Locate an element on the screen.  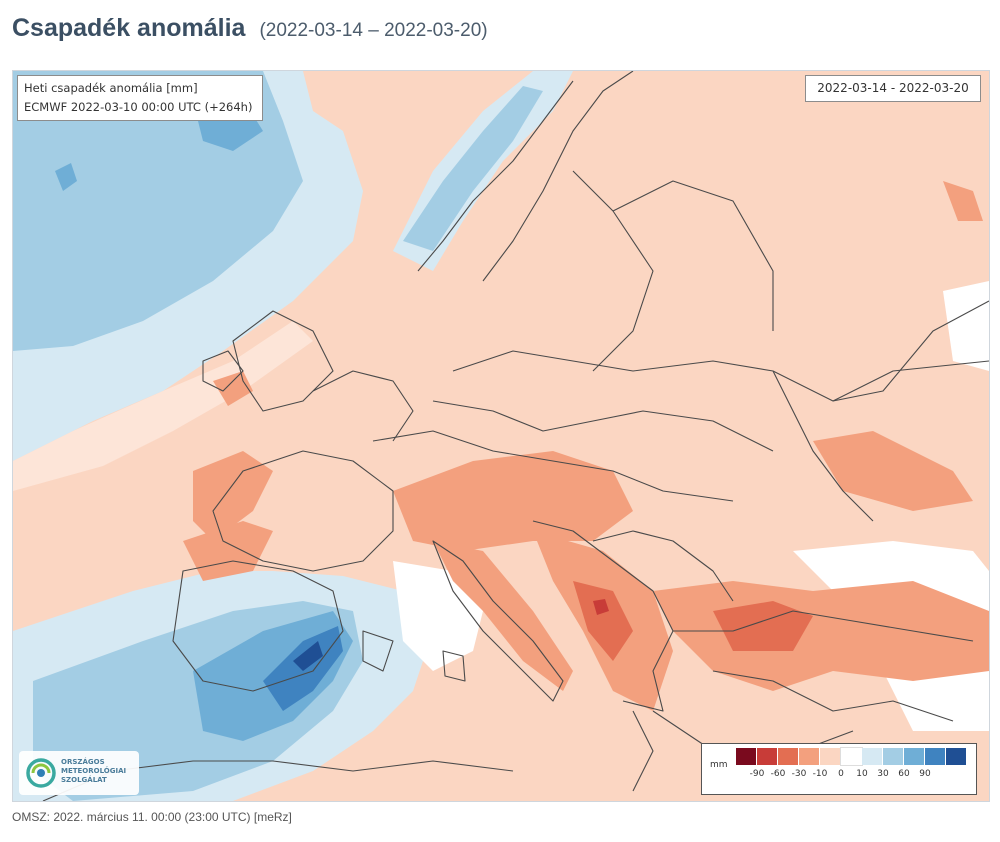
legend-tick-label: 90 is located at coordinates (925, 774).